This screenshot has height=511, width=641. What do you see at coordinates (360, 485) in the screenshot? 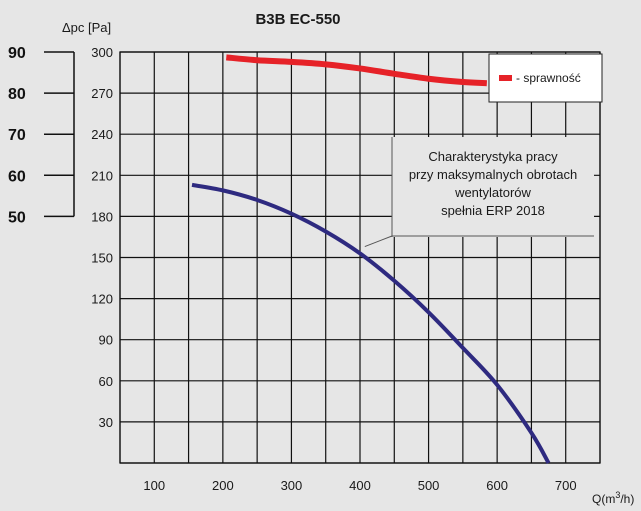
I see `x-tick-label: 400` at bounding box center [360, 485].